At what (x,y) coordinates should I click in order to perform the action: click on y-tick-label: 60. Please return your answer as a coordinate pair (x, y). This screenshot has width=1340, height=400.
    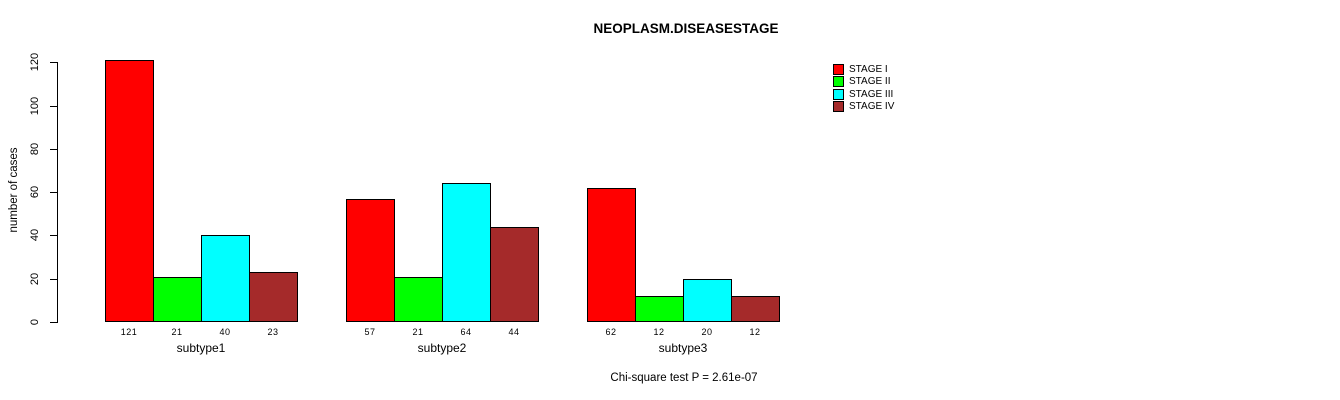
    Looking at the image, I should click on (35, 192).